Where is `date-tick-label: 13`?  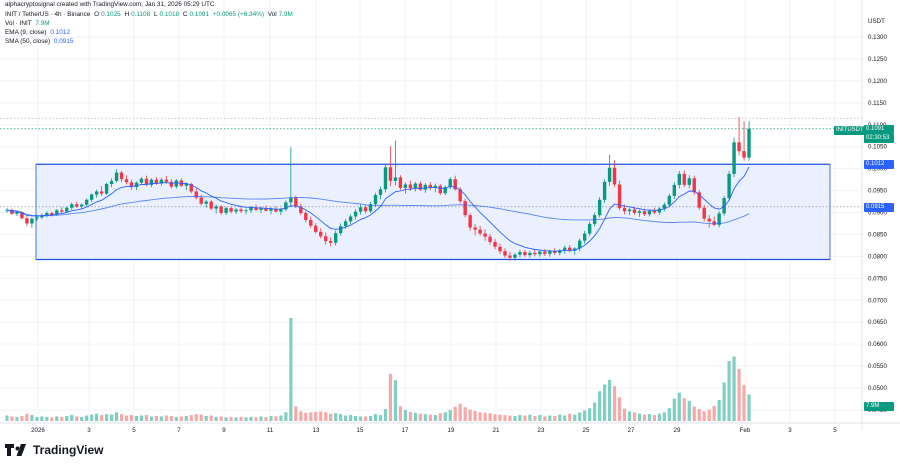
date-tick-label: 13 is located at coordinates (316, 430).